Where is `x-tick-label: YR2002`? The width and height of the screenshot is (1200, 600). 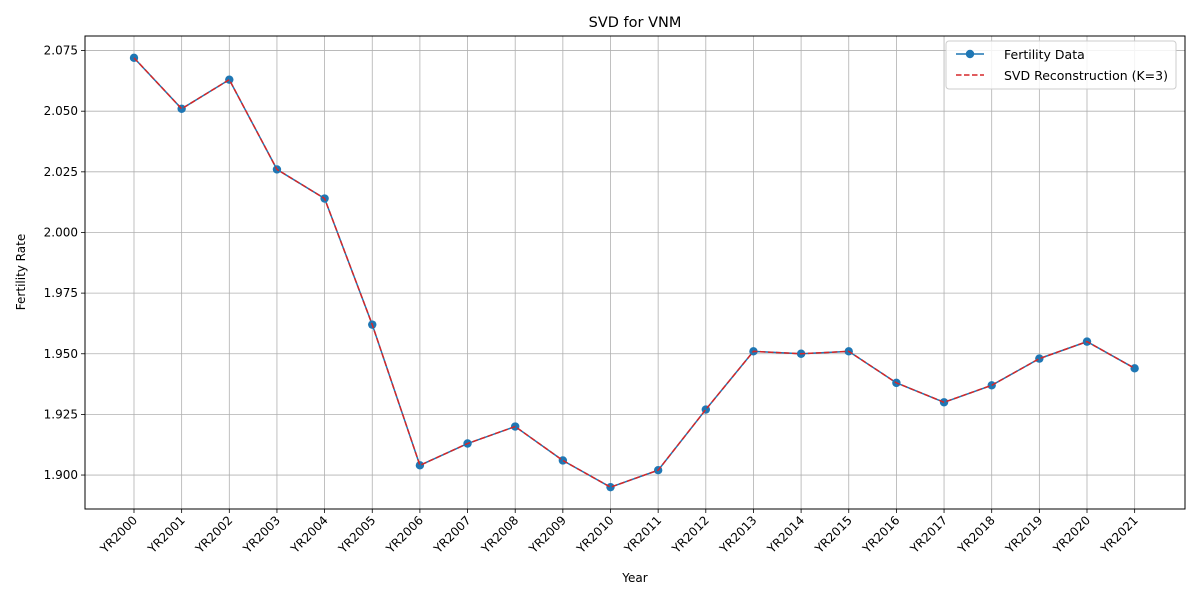
x-tick-label: YR2002 is located at coordinates (213, 534).